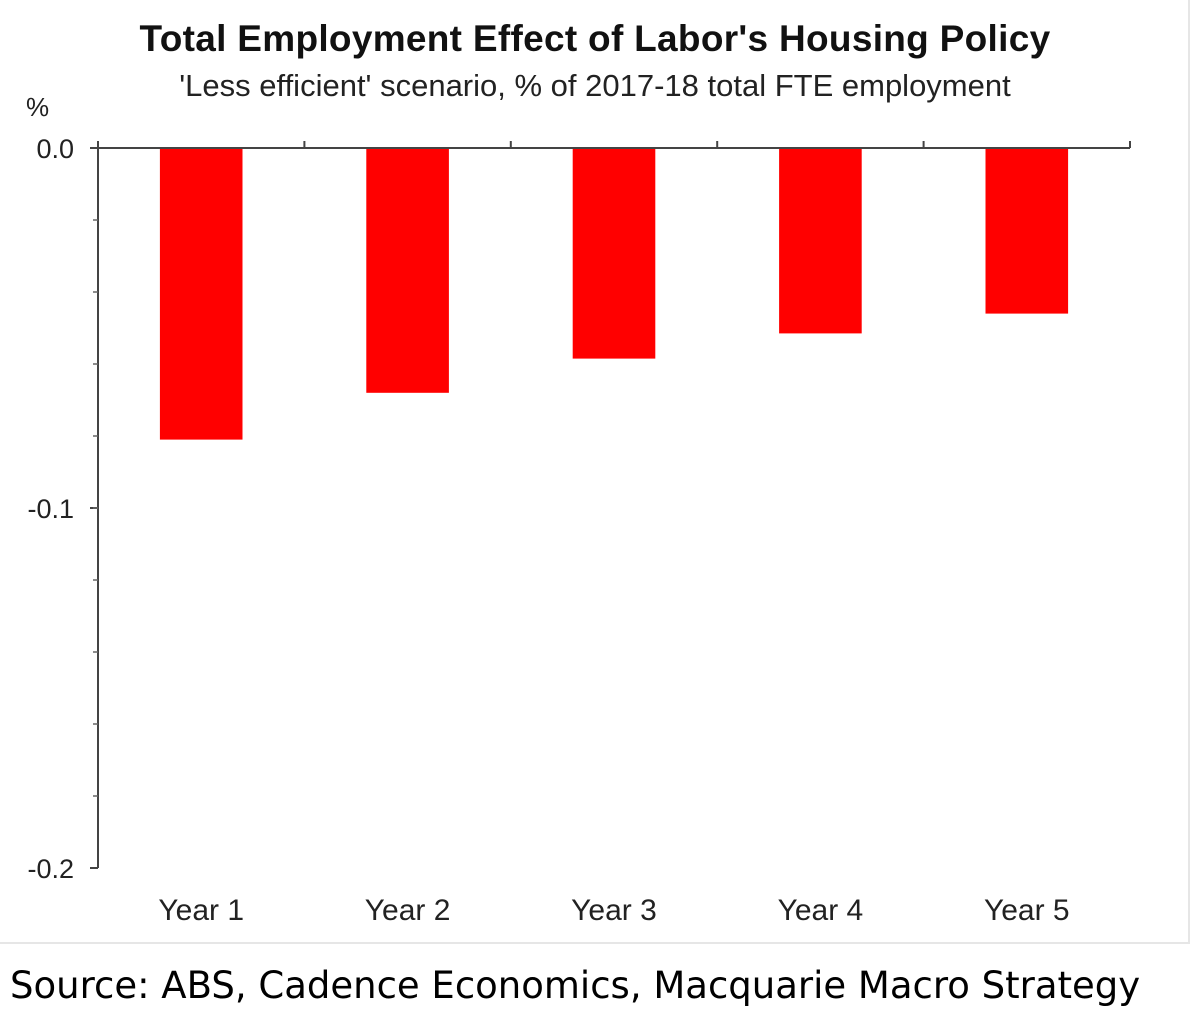 This screenshot has height=1020, width=1198. I want to click on x-tick-label-1: Year 1, so click(201, 910).